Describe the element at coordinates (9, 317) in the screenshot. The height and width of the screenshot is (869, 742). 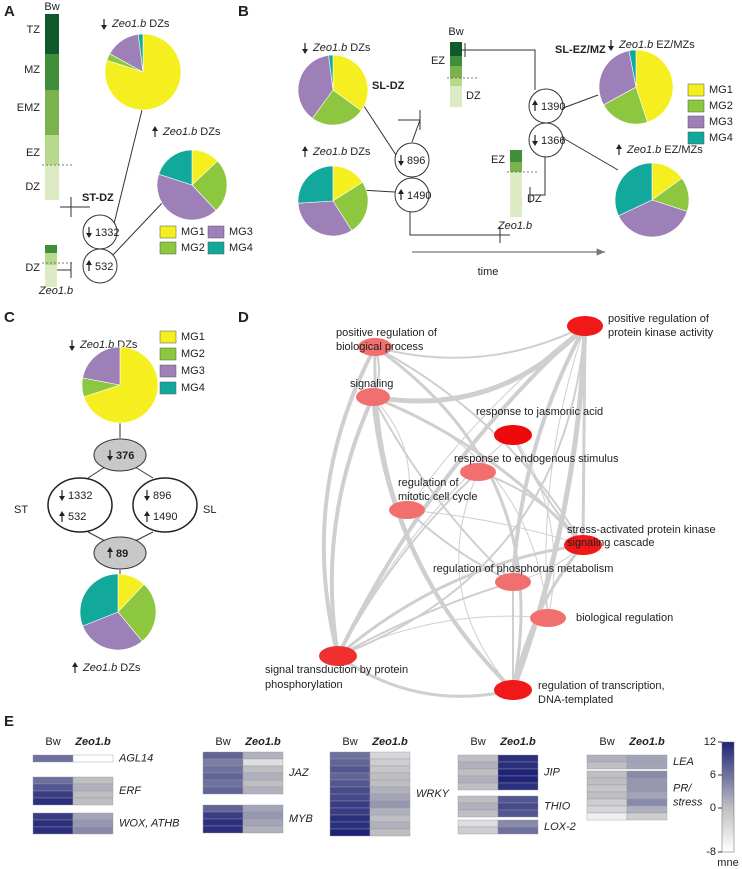
I see `panel-label: C` at that location.